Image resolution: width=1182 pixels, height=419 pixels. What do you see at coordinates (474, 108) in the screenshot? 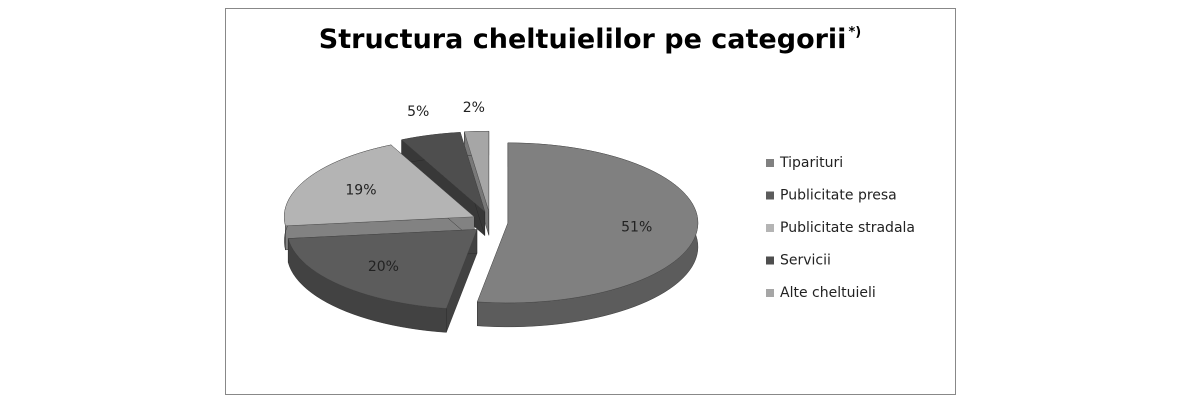
I see `data-label: 2%` at bounding box center [474, 108].